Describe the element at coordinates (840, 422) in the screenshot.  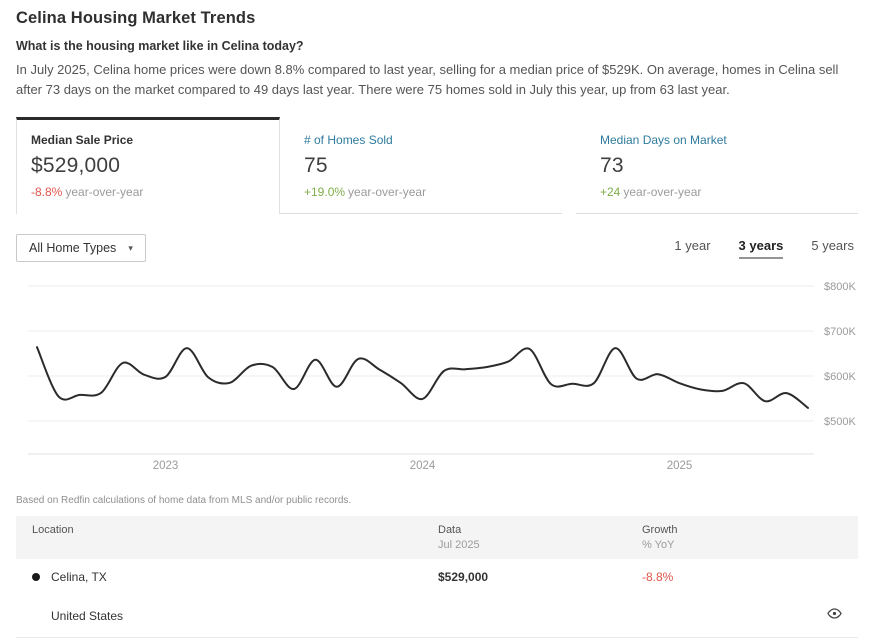
I see `y-axis-tick-label: $500K` at that location.